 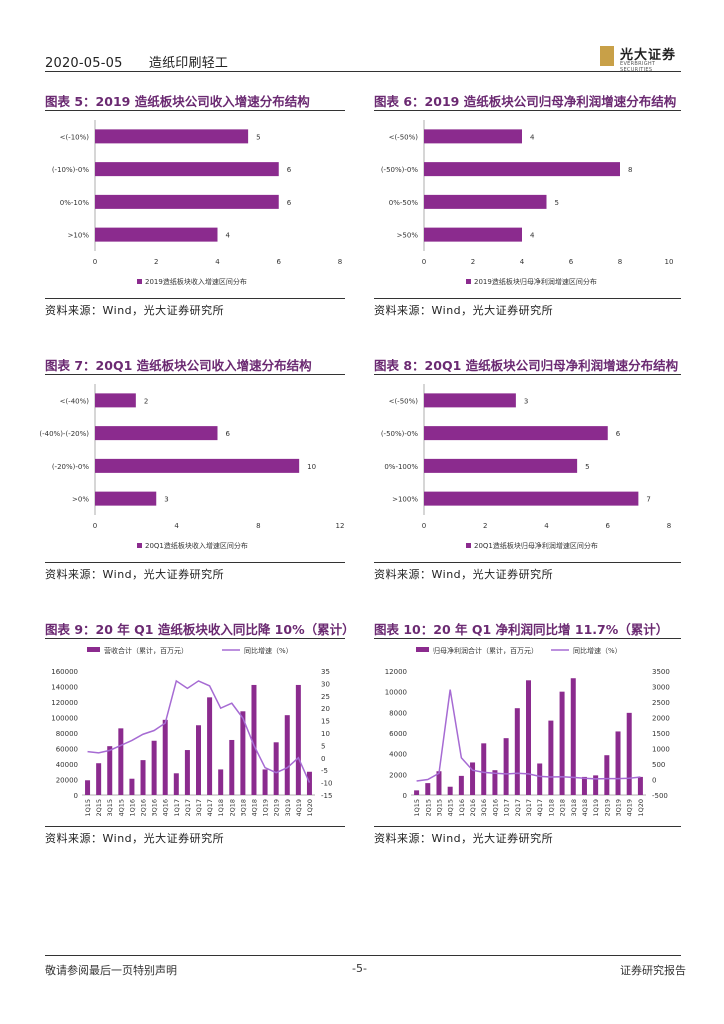 I want to click on category-label: 0%-10%, so click(x=75, y=203).